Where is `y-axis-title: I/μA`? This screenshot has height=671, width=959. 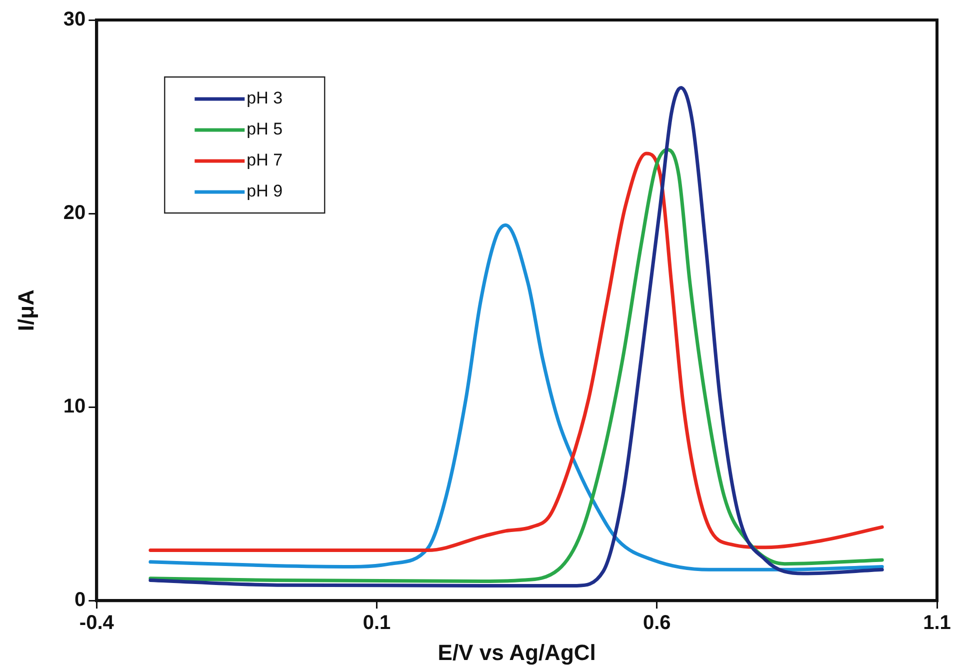 y-axis-title: I/μA is located at coordinates (25, 310).